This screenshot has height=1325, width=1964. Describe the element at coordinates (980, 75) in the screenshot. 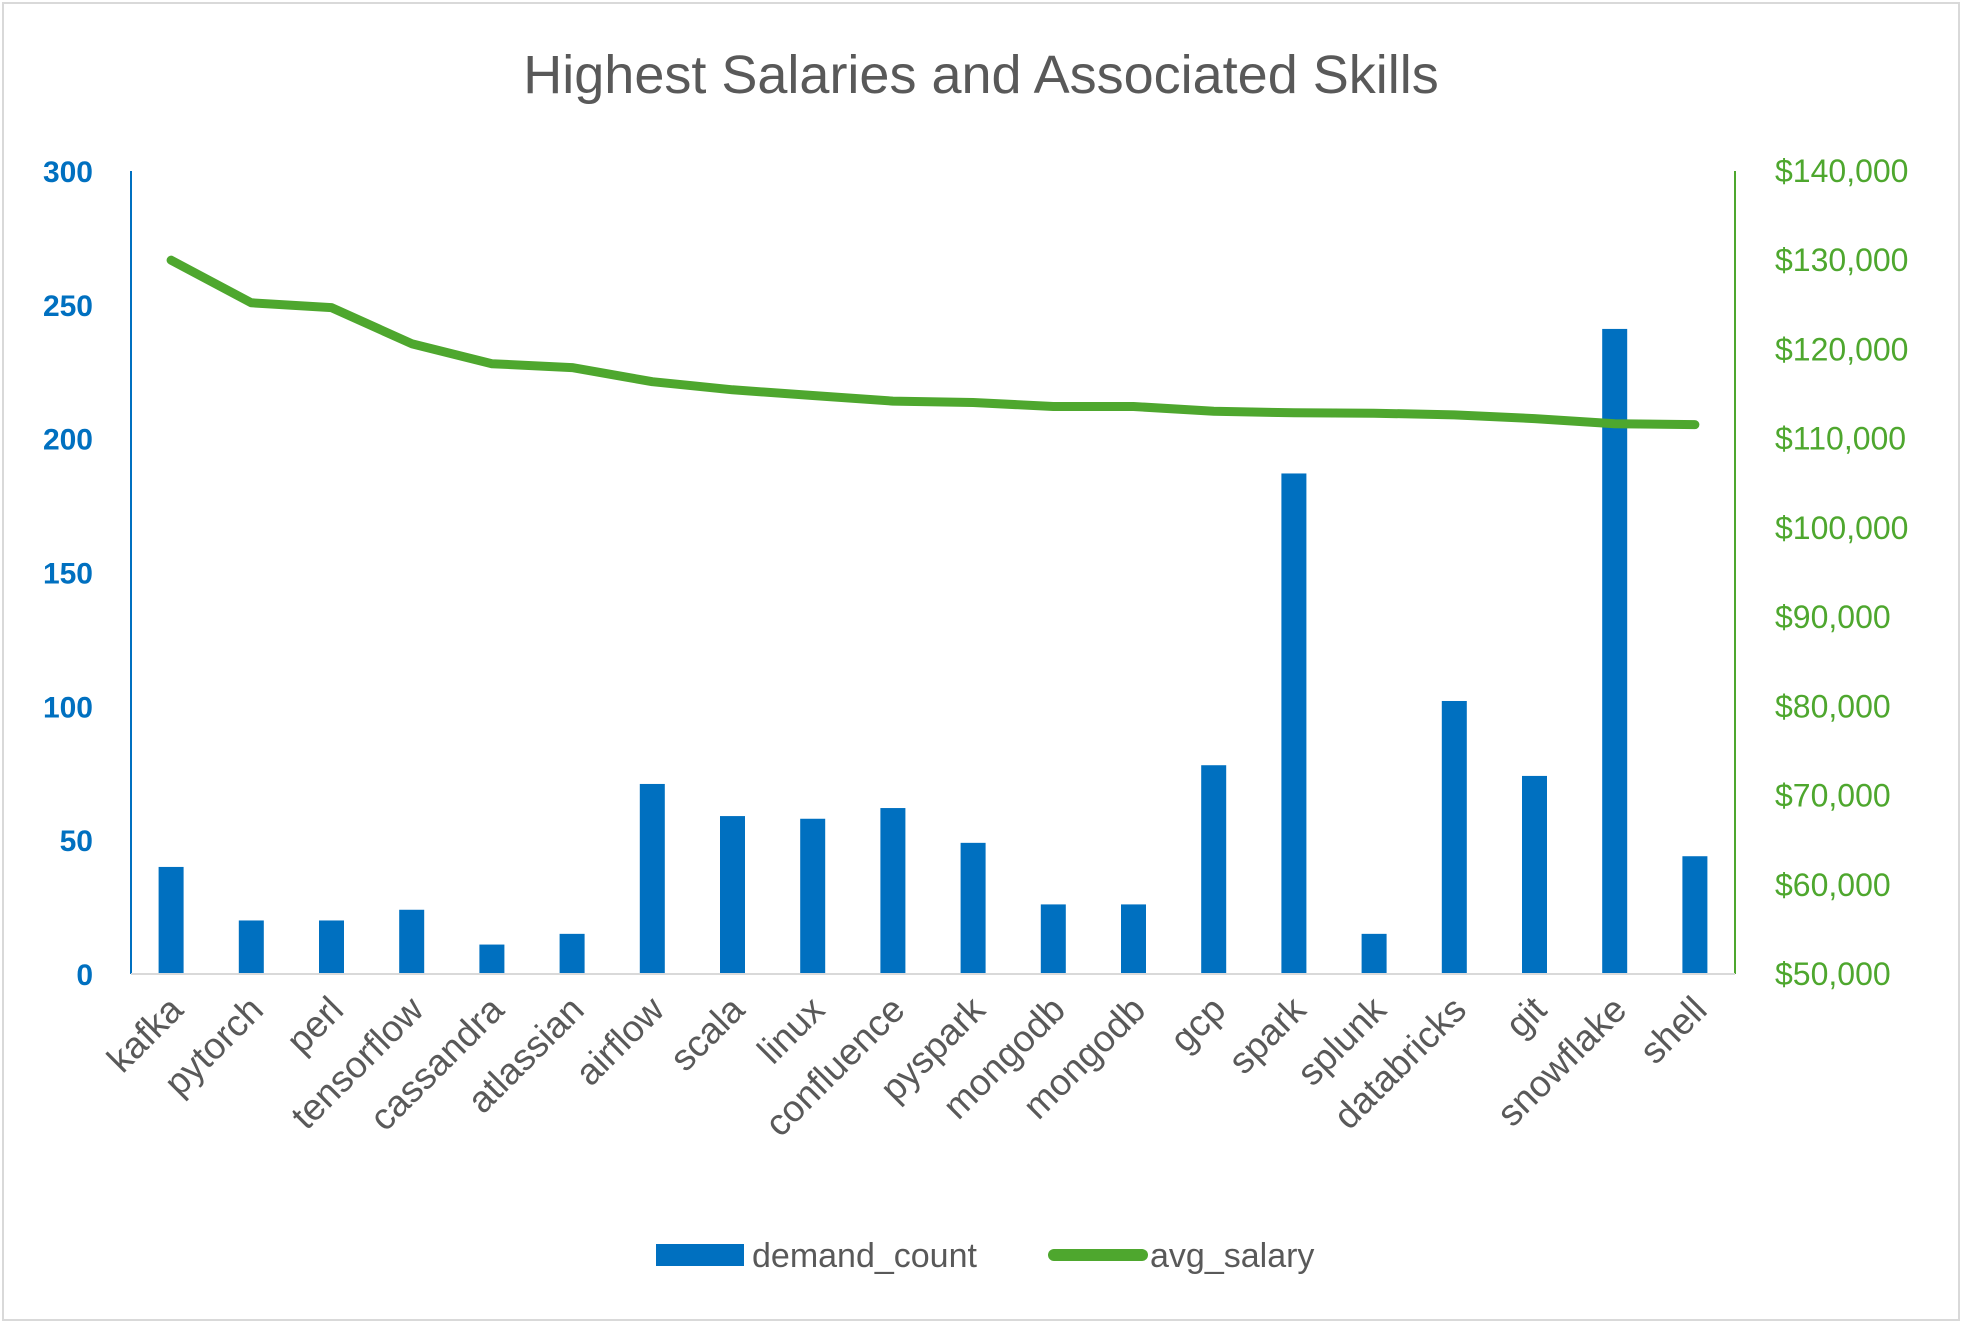

I see `chart-title: Highest Salaries and Associated Skills` at that location.